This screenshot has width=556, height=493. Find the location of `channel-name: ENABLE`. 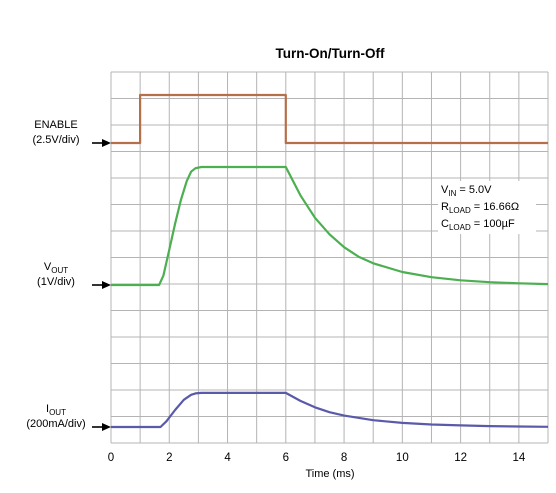

channel-name: ENABLE is located at coordinates (55, 125).